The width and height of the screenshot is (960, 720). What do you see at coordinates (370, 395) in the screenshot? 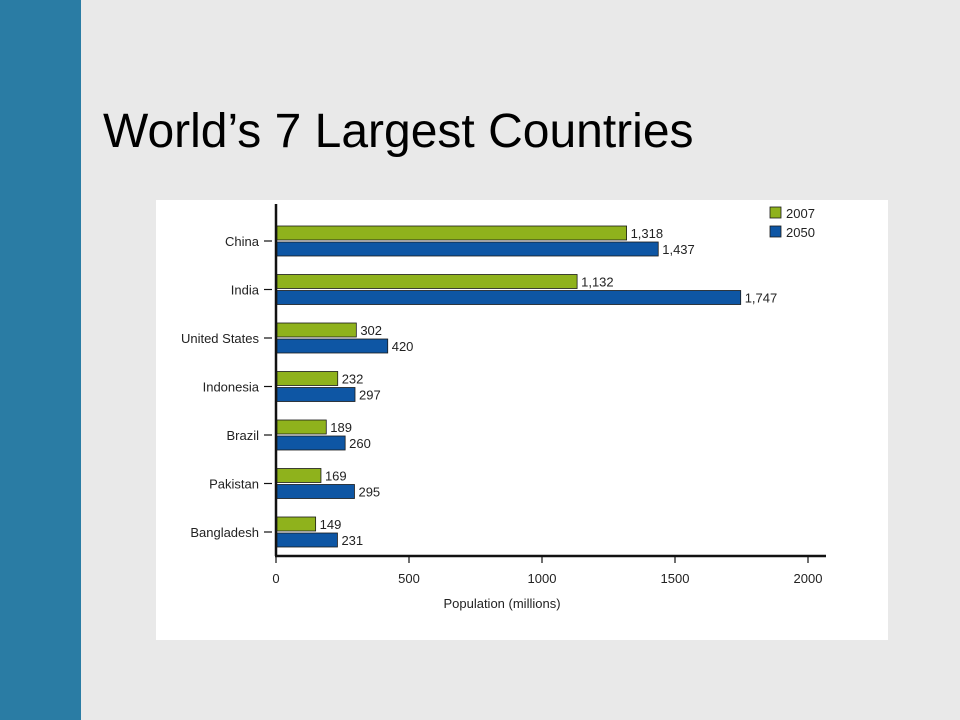
I see `data-label-indonesia-2050: 297` at bounding box center [370, 395].